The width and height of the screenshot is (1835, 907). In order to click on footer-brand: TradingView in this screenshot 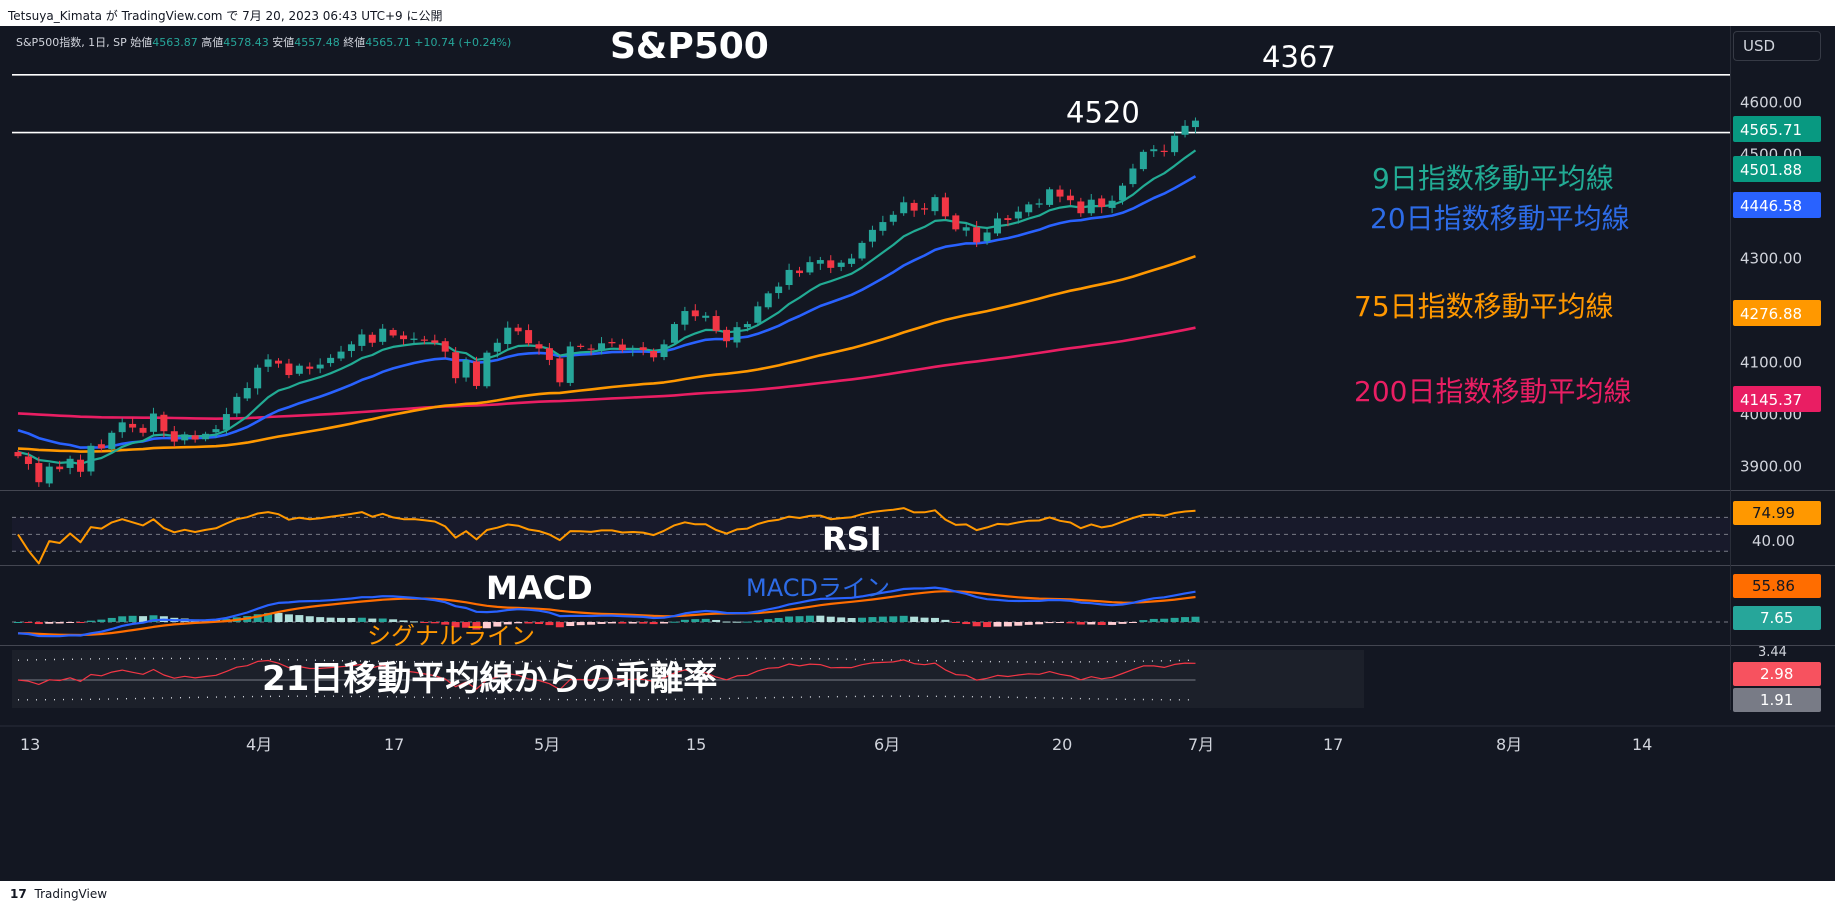, I will do `click(71, 894)`.